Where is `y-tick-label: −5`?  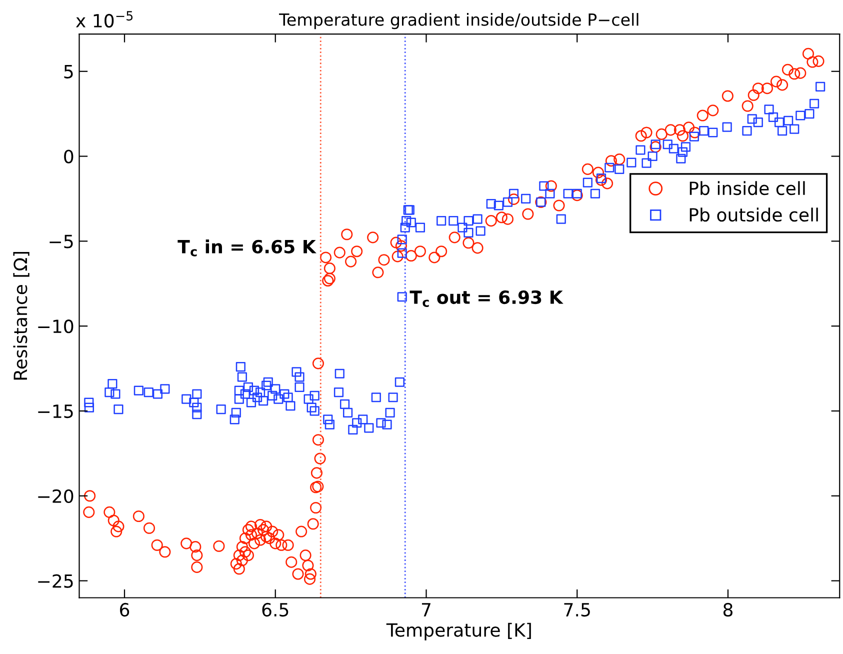
y-tick-label: −5 is located at coordinates (61, 241).